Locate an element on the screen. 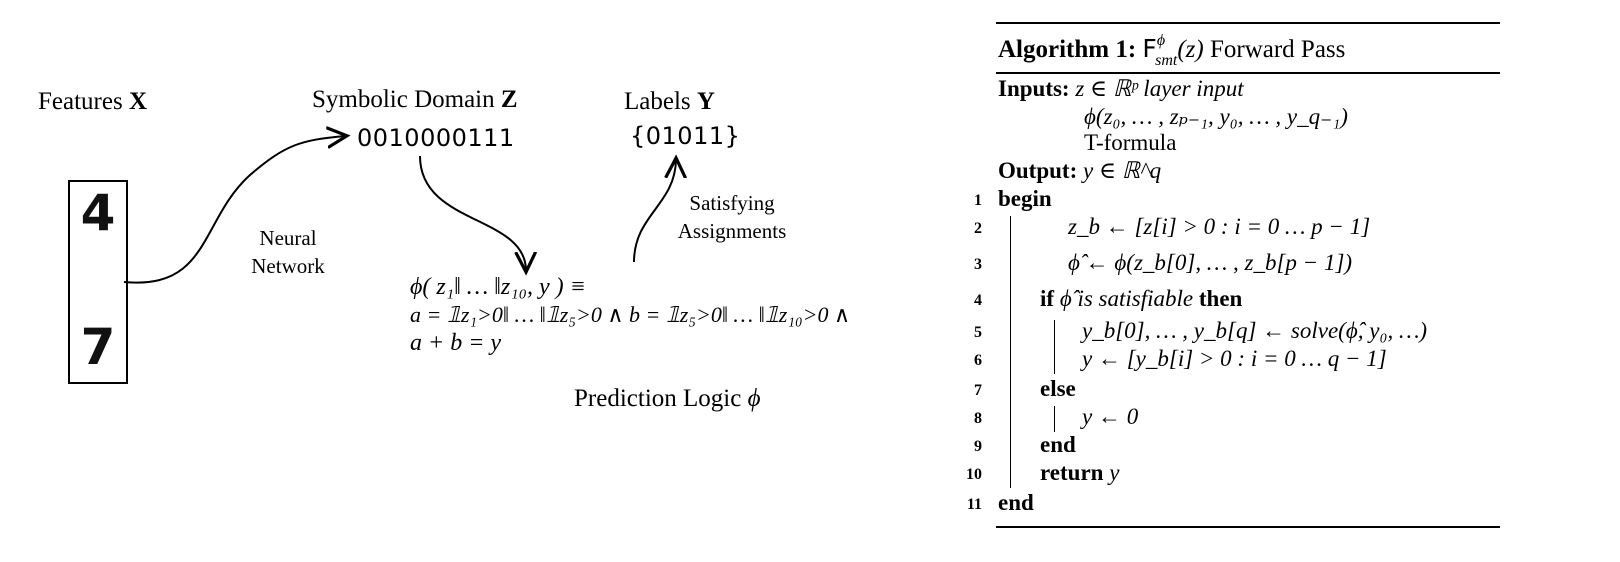  line-number: 6 is located at coordinates (978, 360).